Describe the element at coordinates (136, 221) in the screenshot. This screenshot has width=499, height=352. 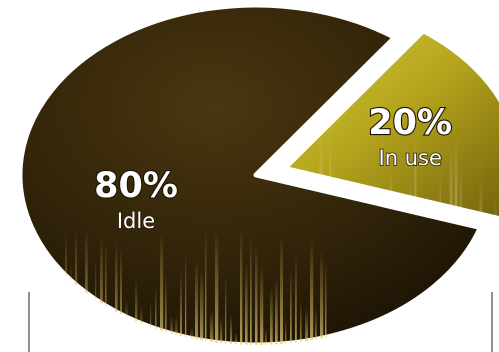
I see `slice-category-label-idle: Idle` at that location.